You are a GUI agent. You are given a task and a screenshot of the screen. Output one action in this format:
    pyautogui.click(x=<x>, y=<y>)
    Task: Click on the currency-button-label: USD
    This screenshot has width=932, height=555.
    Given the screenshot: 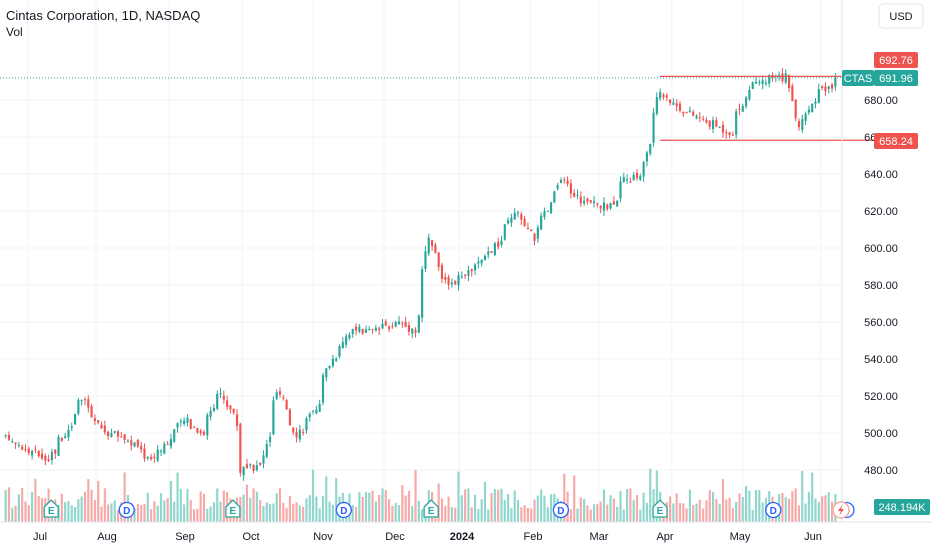 What is the action you would take?
    pyautogui.click(x=900, y=17)
    